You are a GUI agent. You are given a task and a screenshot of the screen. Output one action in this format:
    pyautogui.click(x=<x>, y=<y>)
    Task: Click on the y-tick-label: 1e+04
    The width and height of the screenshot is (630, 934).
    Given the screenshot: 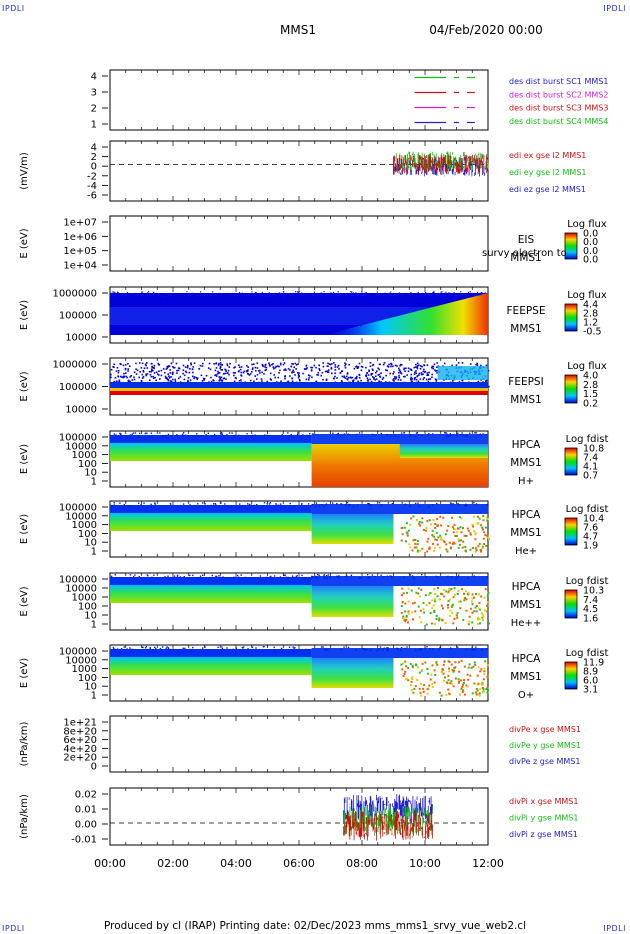 What is the action you would take?
    pyautogui.click(x=80, y=266)
    